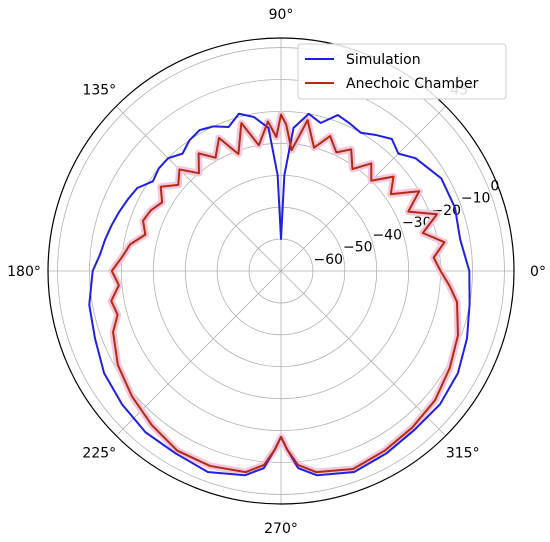 This screenshot has width=550, height=542. I want to click on r-tick-label: −10, so click(476, 199).